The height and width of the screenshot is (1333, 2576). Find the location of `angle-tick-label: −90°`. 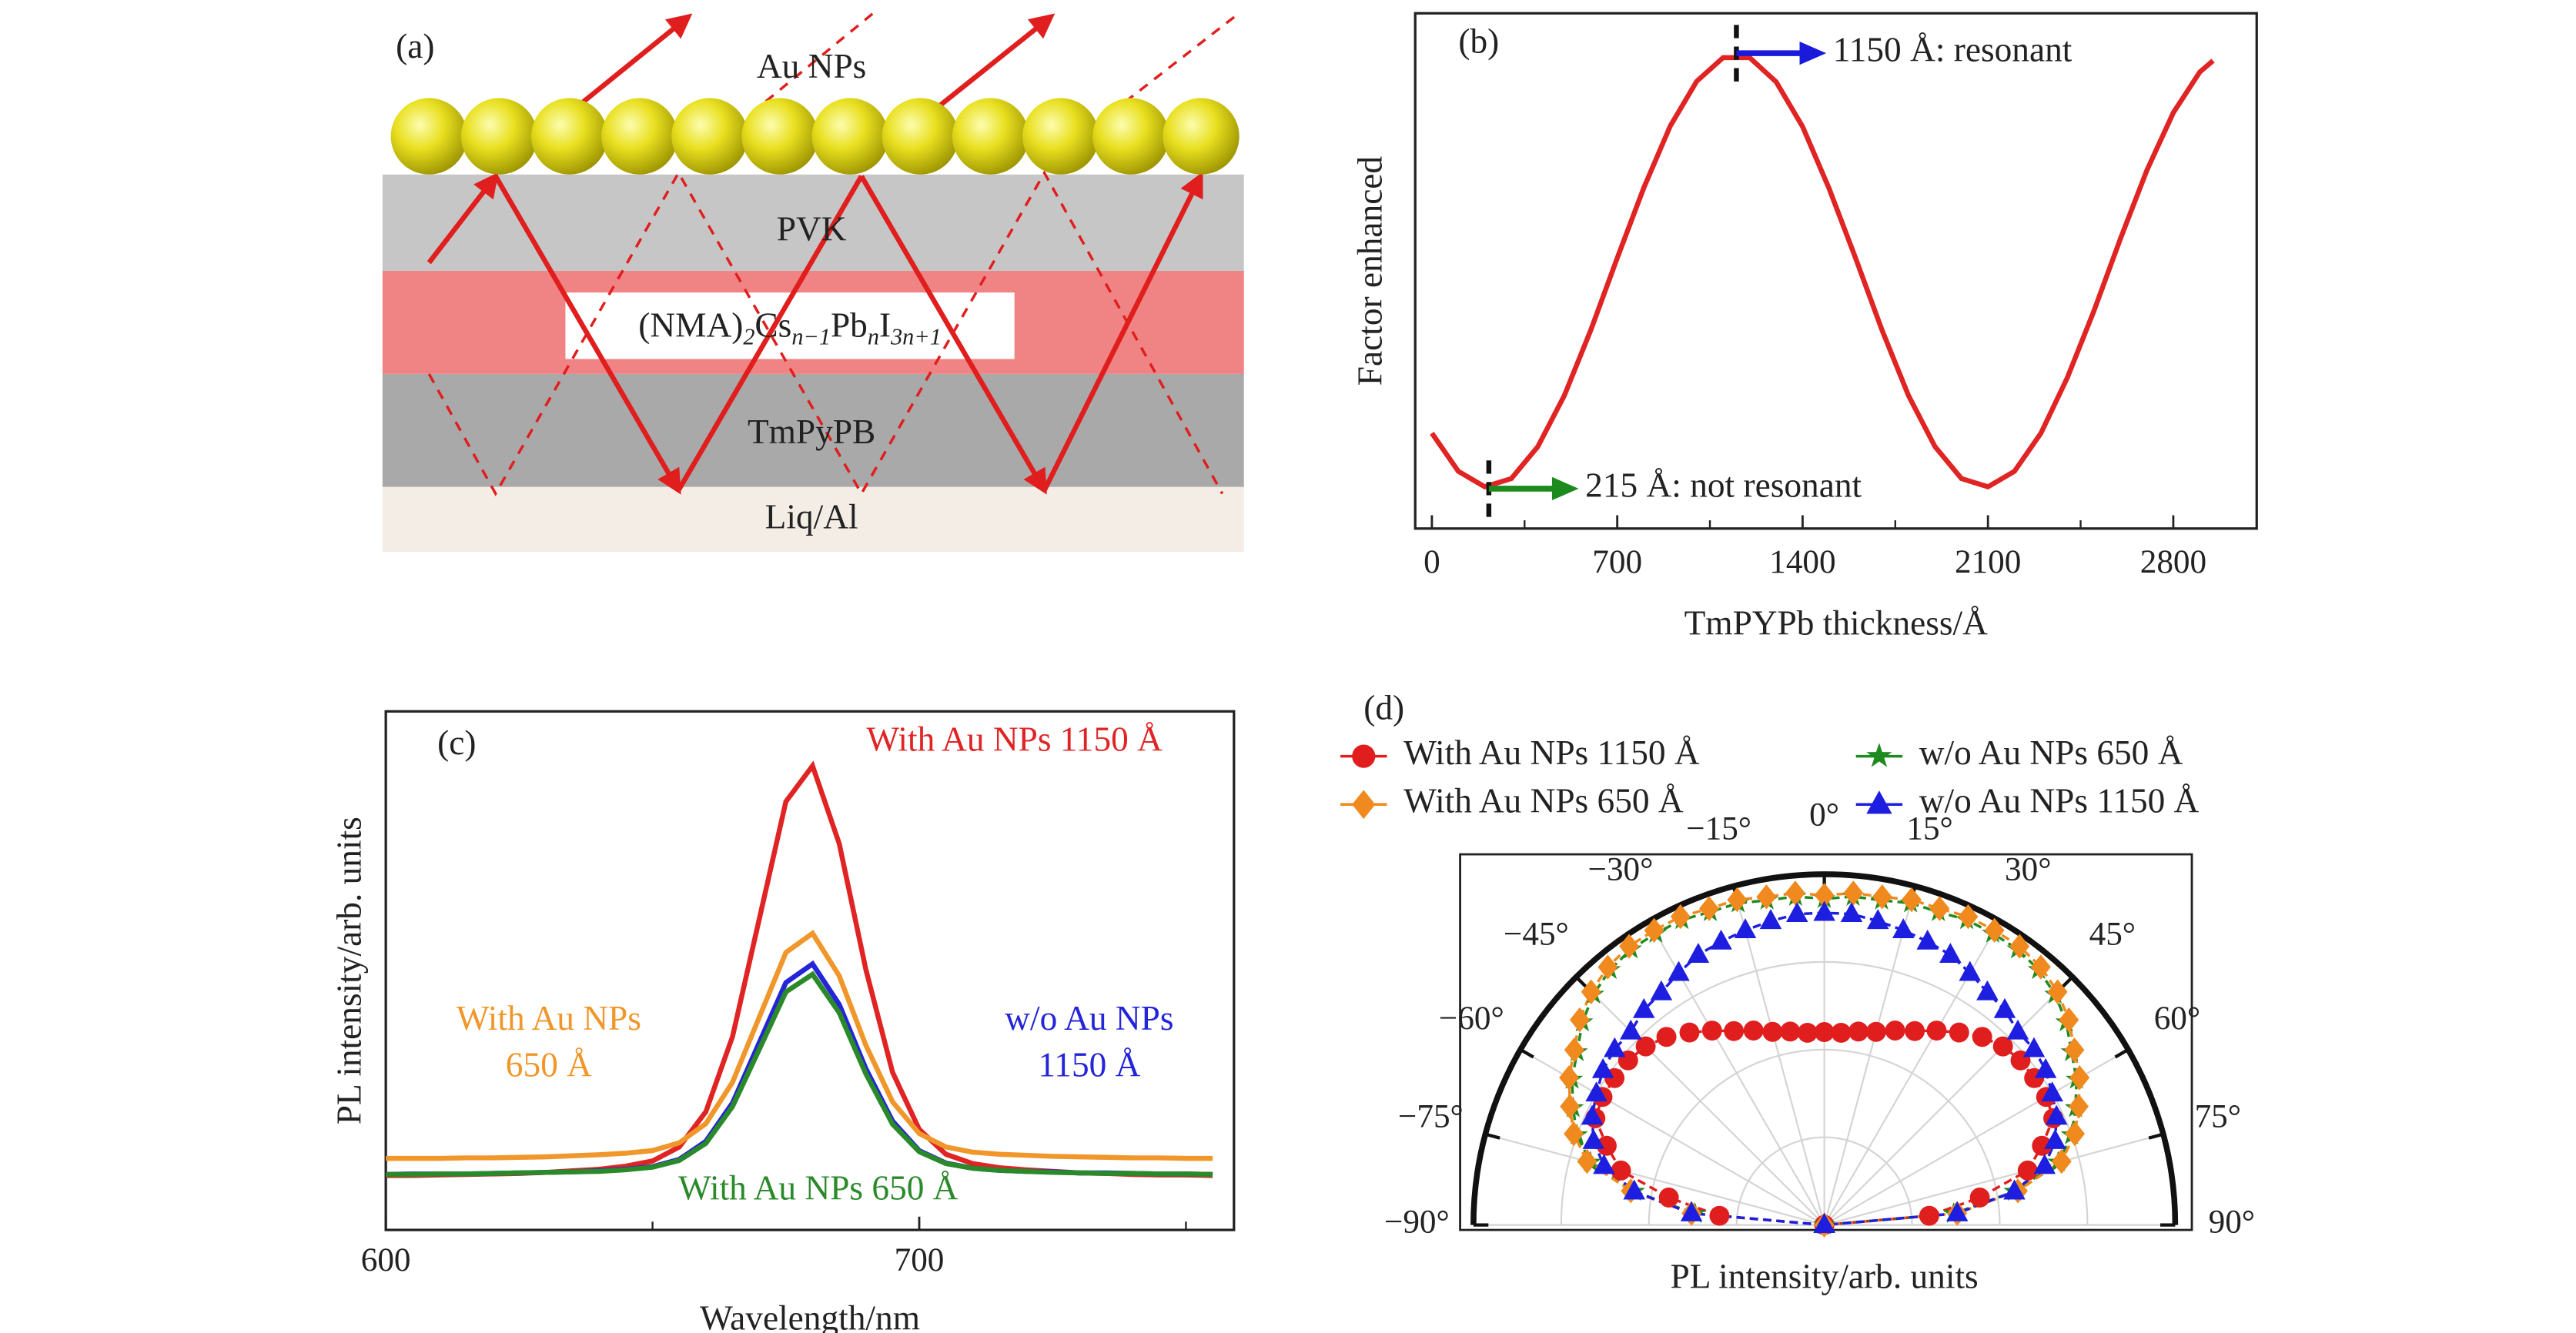

angle-tick-label: −90° is located at coordinates (1417, 1222).